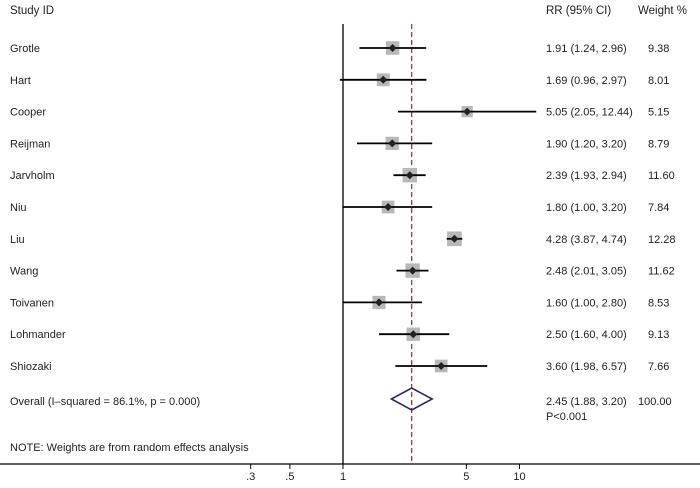  I want to click on overall-label: Overall (I–squared = 86.1%, p = 0.000), so click(105, 402).